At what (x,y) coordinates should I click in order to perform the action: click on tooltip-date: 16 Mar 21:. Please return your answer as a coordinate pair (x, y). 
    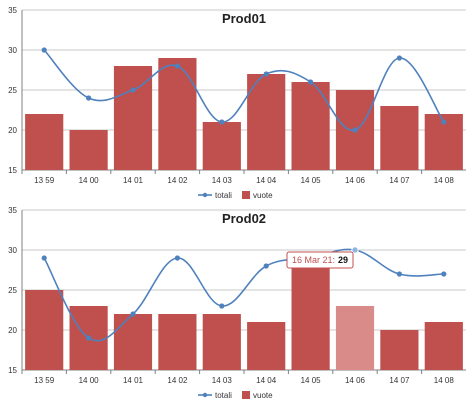
    Looking at the image, I should click on (313, 260).